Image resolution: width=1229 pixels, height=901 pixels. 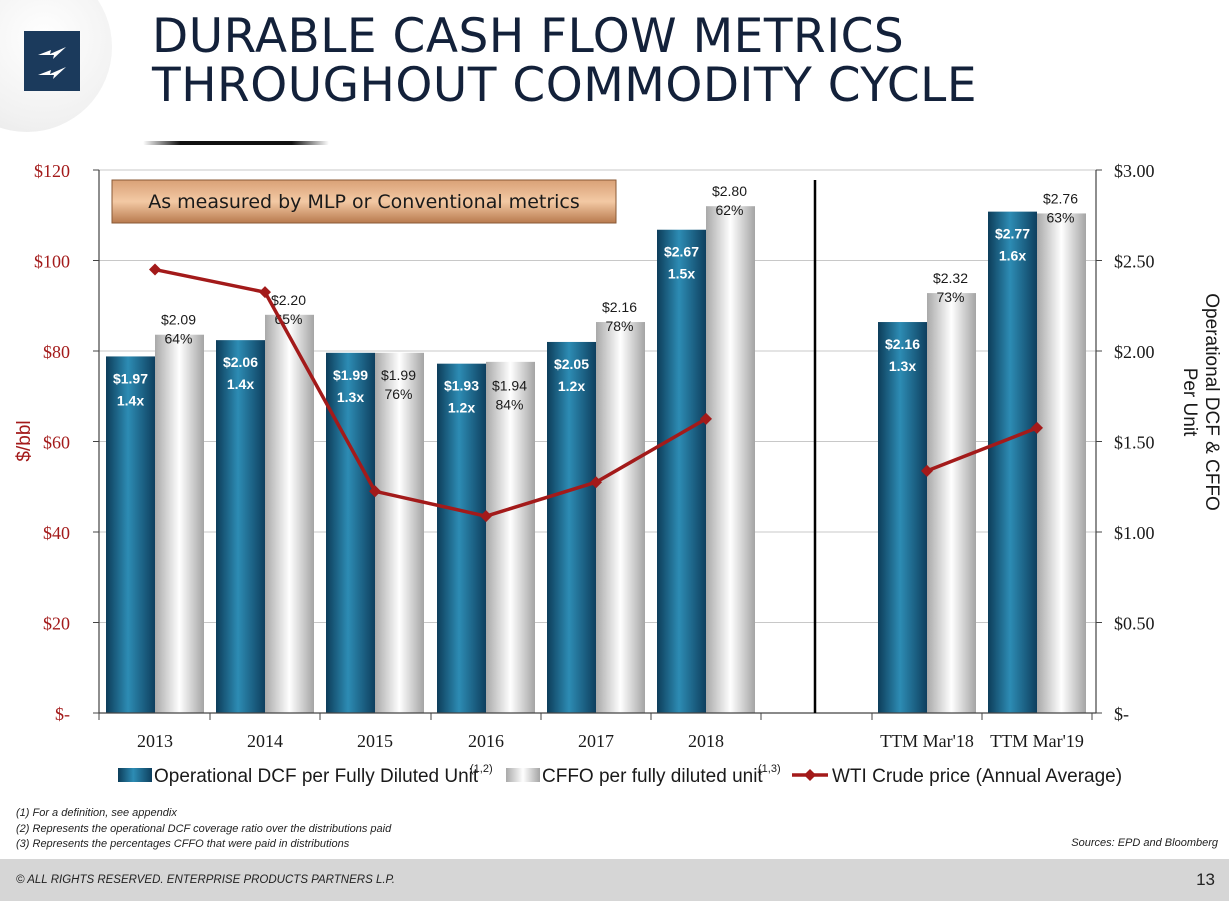 What do you see at coordinates (596, 741) in the screenshot?
I see `category-label: 2017` at bounding box center [596, 741].